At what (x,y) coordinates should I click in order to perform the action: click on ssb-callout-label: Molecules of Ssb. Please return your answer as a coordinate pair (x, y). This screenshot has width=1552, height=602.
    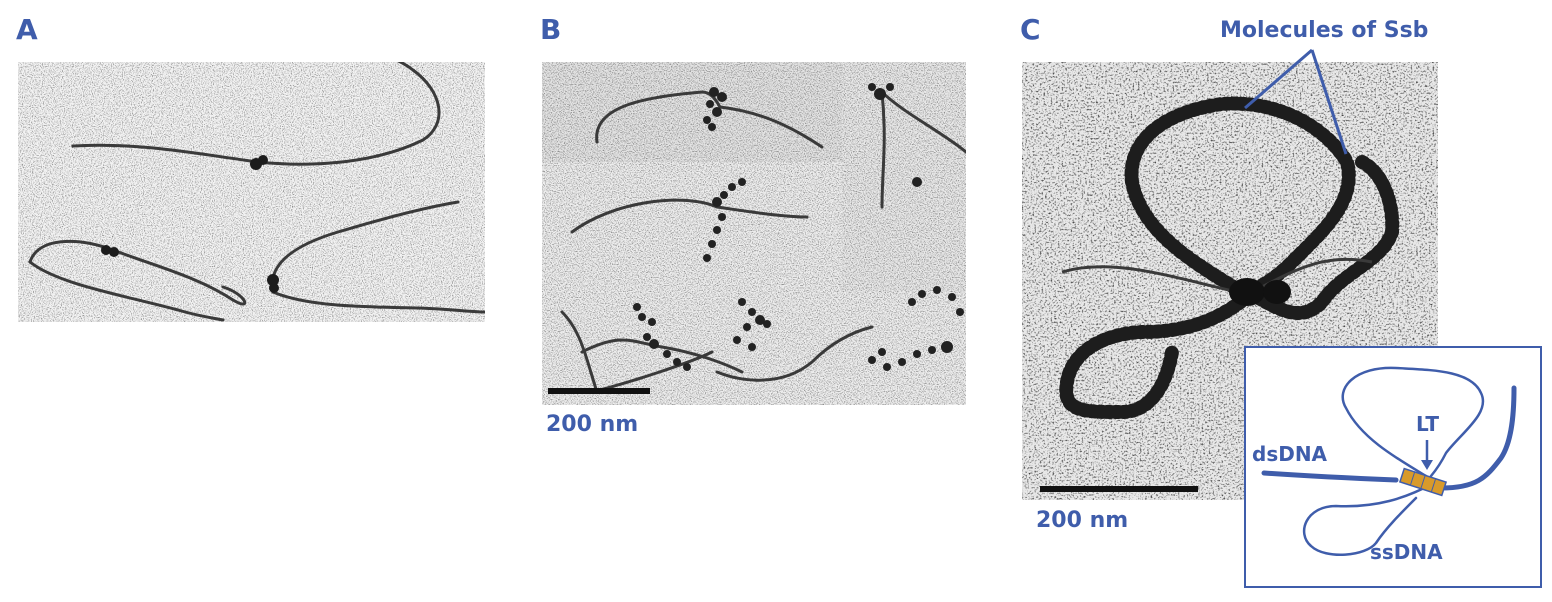
    Looking at the image, I should click on (1324, 30).